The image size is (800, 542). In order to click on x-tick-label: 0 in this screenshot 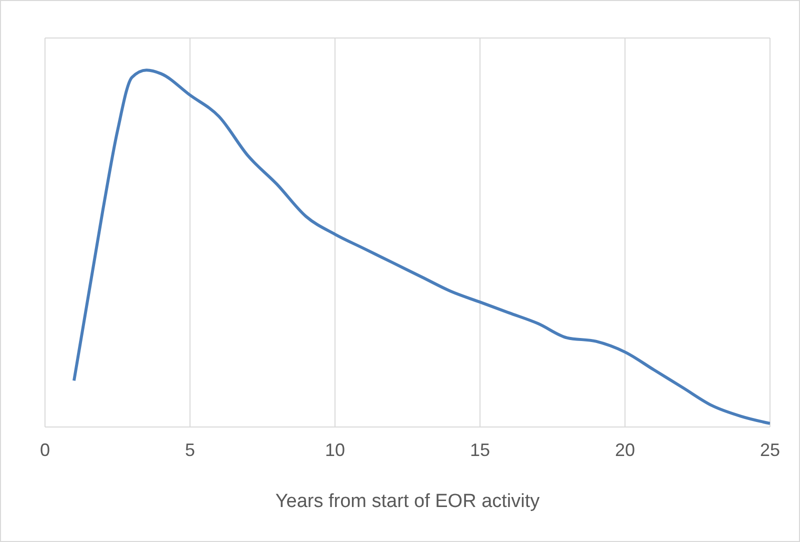, I will do `click(45, 450)`.